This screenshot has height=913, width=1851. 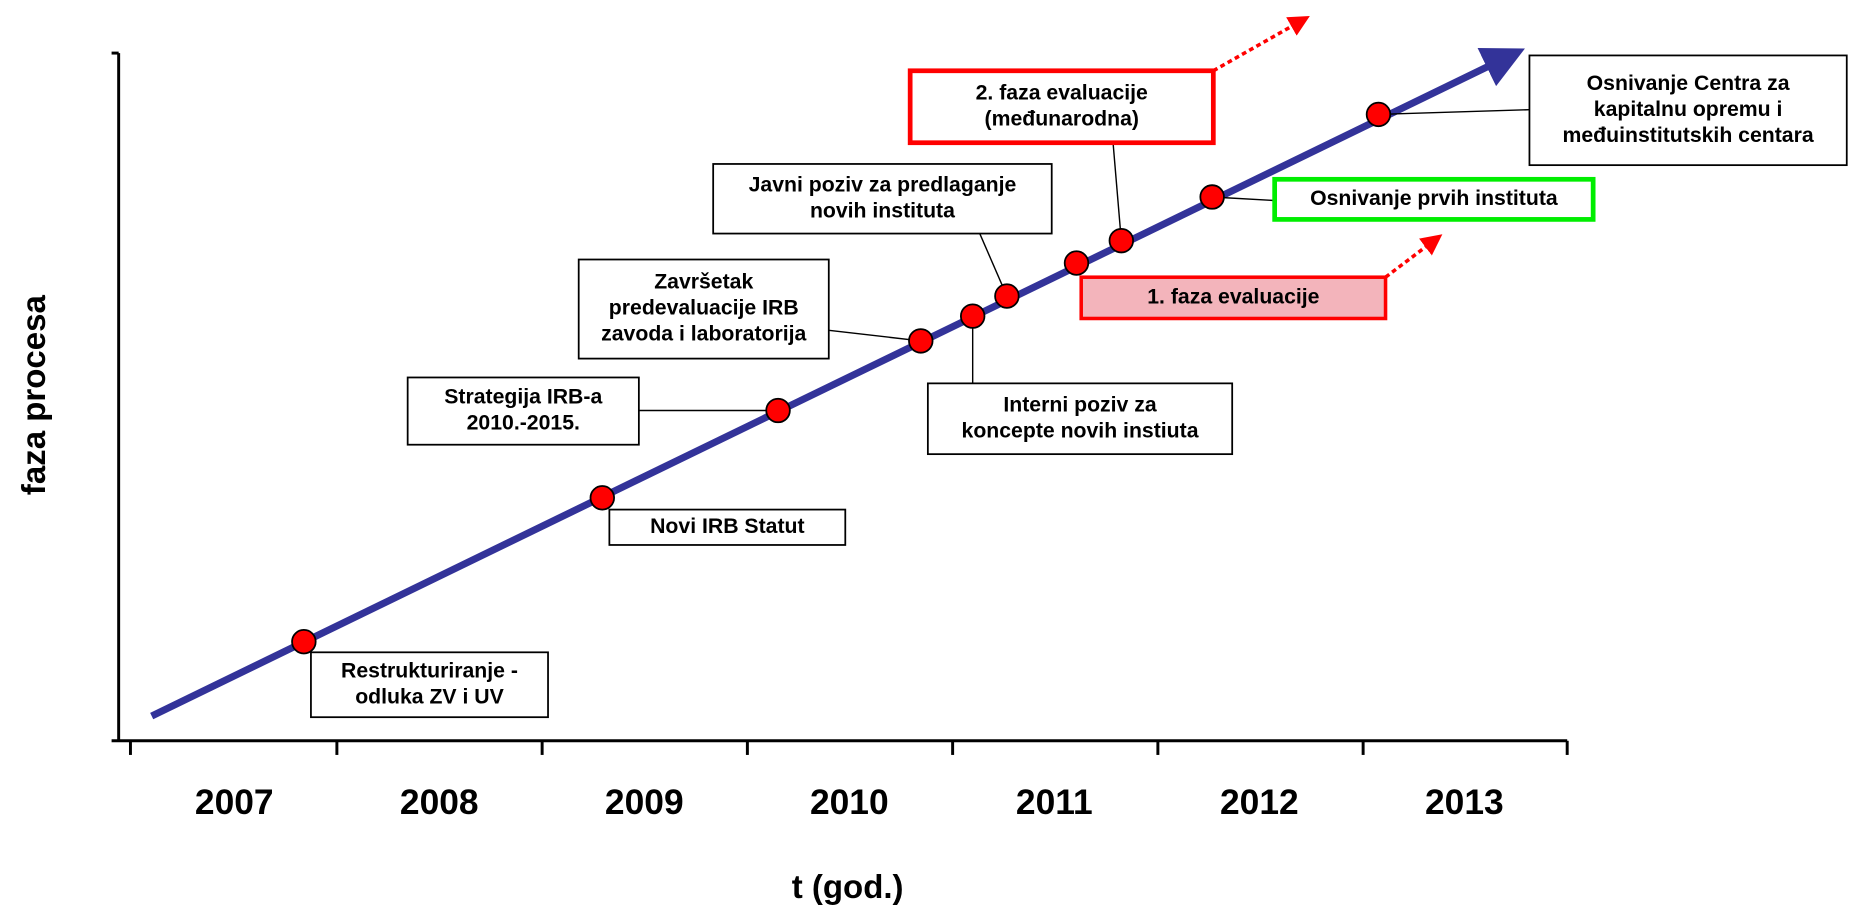 I want to click on event-label: koncepte novih instiuta, so click(x=1080, y=430).